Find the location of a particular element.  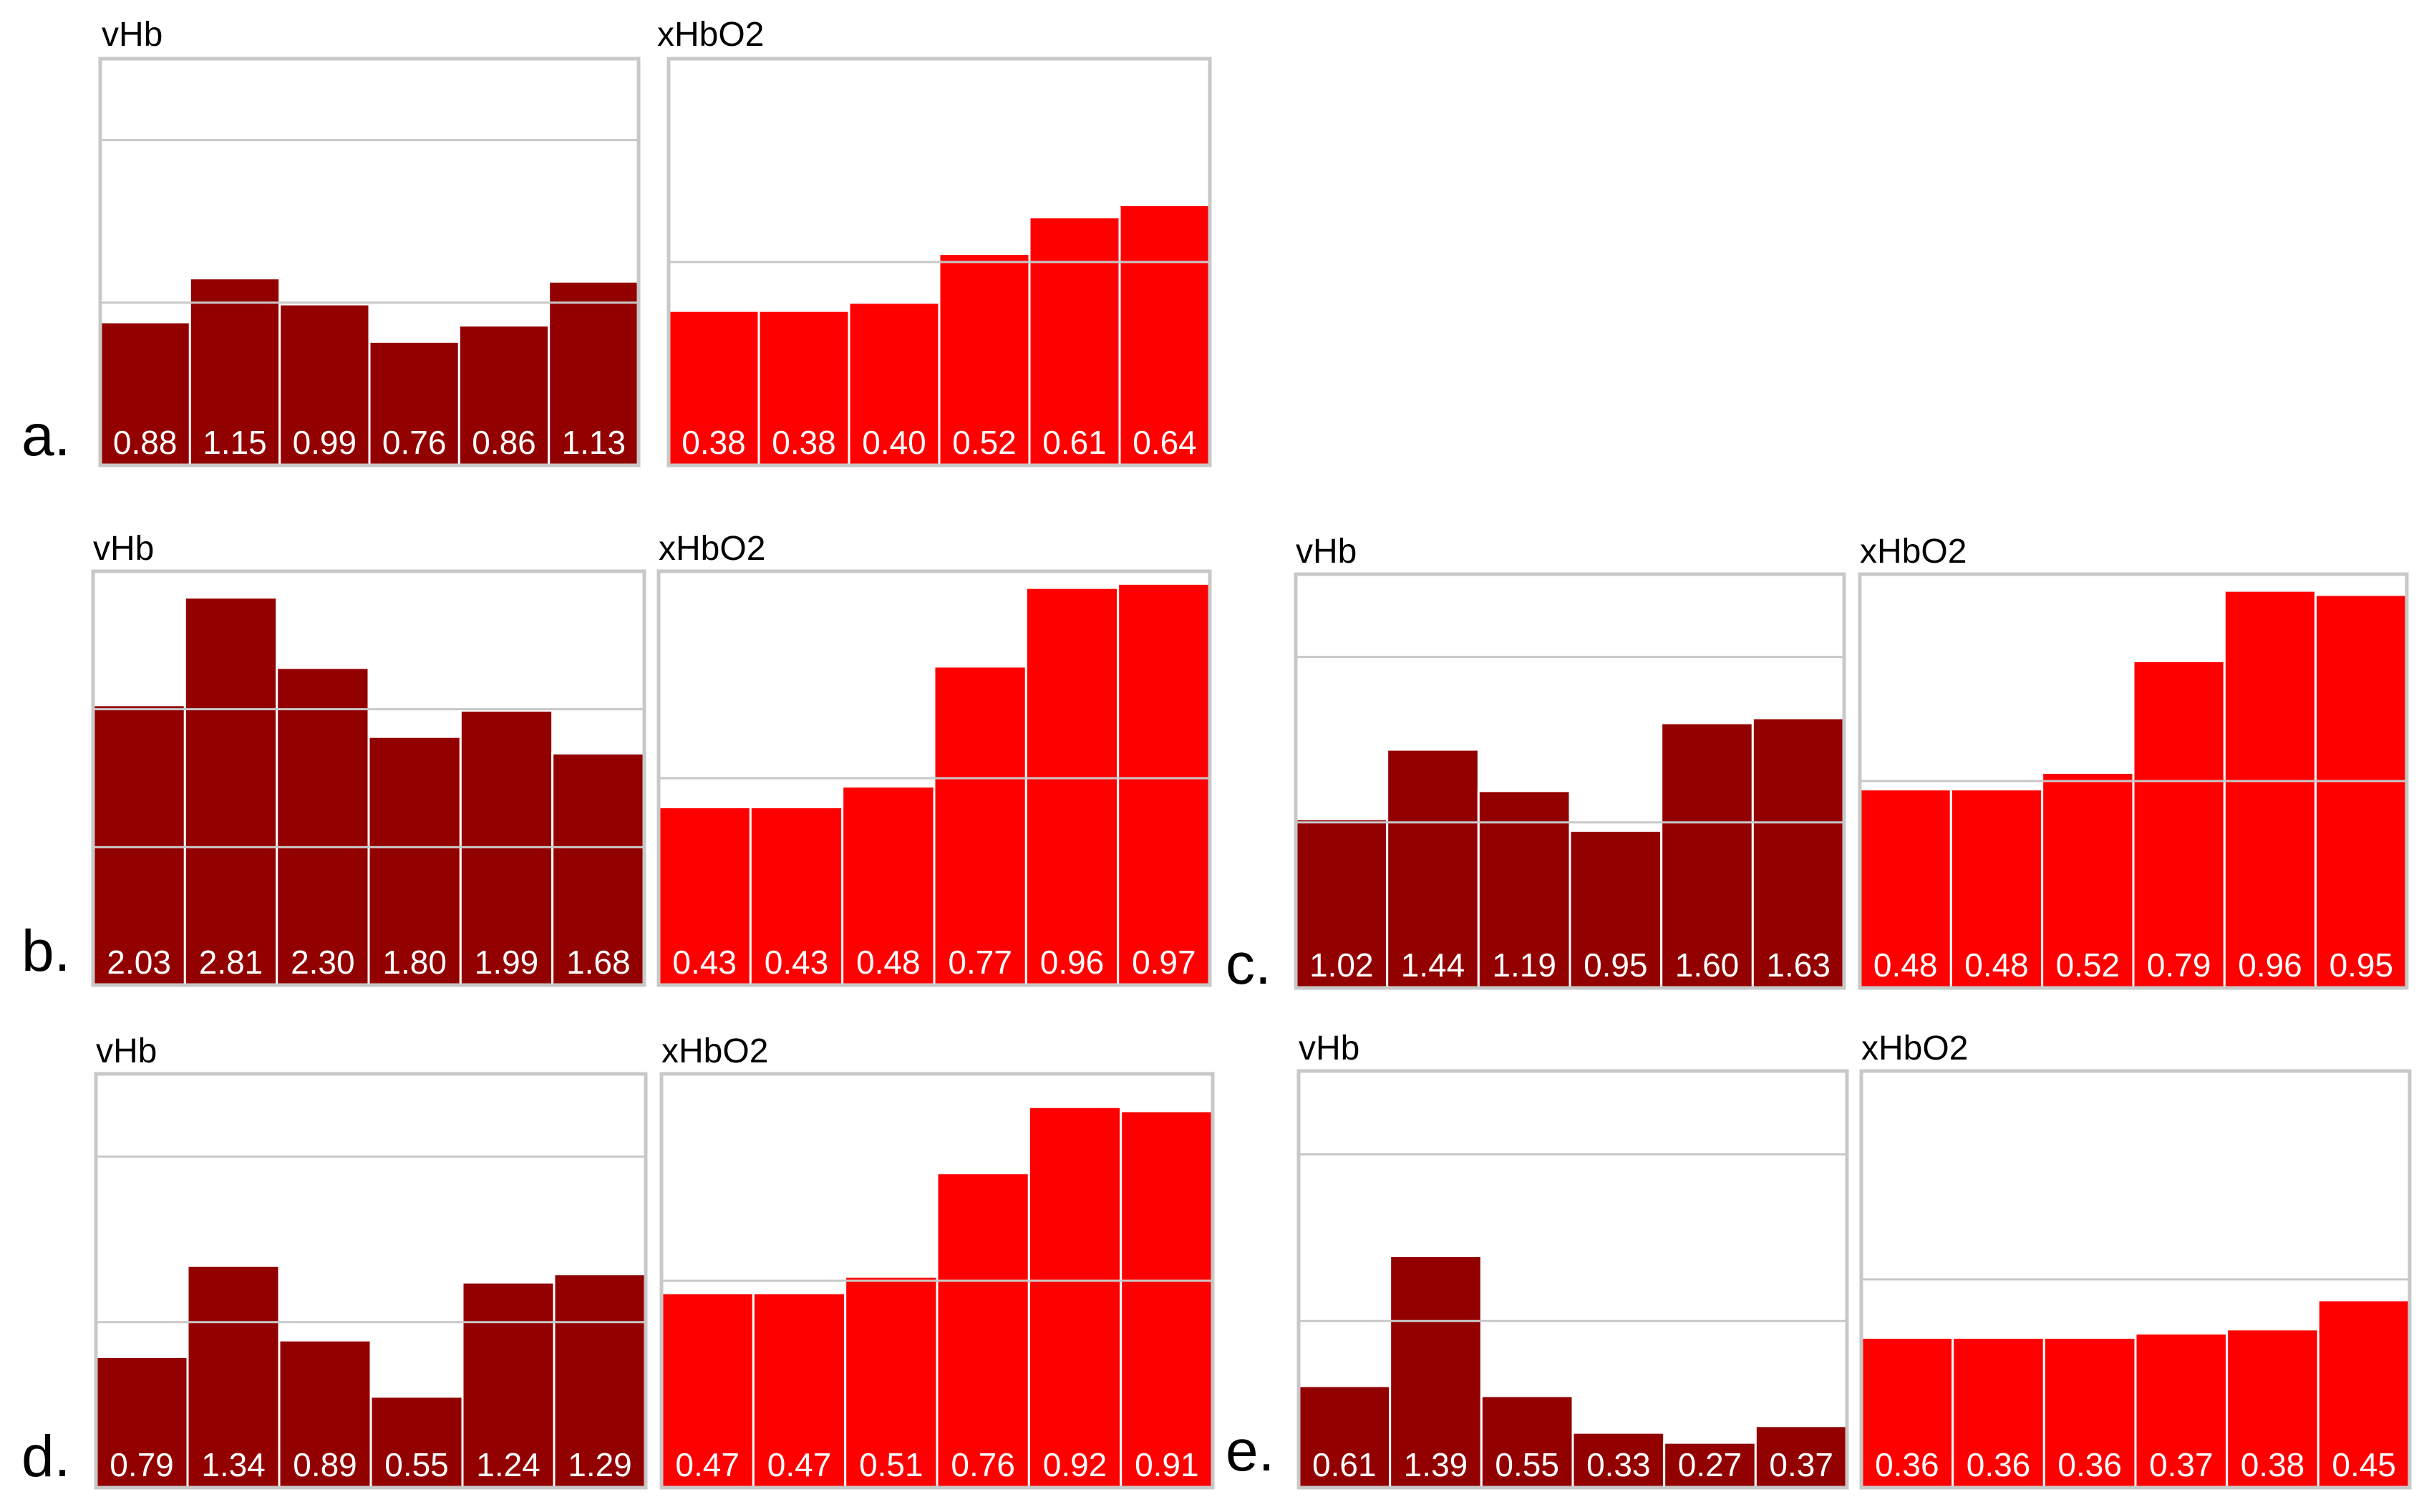

data-label-c-vhb-4: 0.95 is located at coordinates (1616, 965).